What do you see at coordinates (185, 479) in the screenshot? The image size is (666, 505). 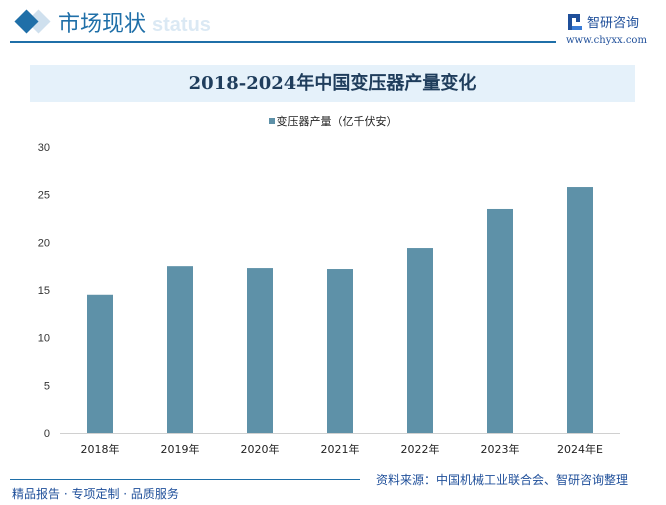 I see `footer-divider` at bounding box center [185, 479].